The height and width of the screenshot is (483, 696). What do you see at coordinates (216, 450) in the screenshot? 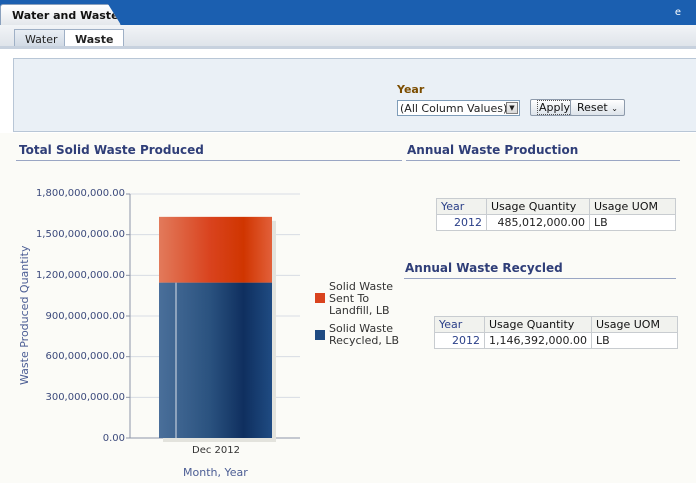
I see `x-tick-label: Dec 2012` at bounding box center [216, 450].